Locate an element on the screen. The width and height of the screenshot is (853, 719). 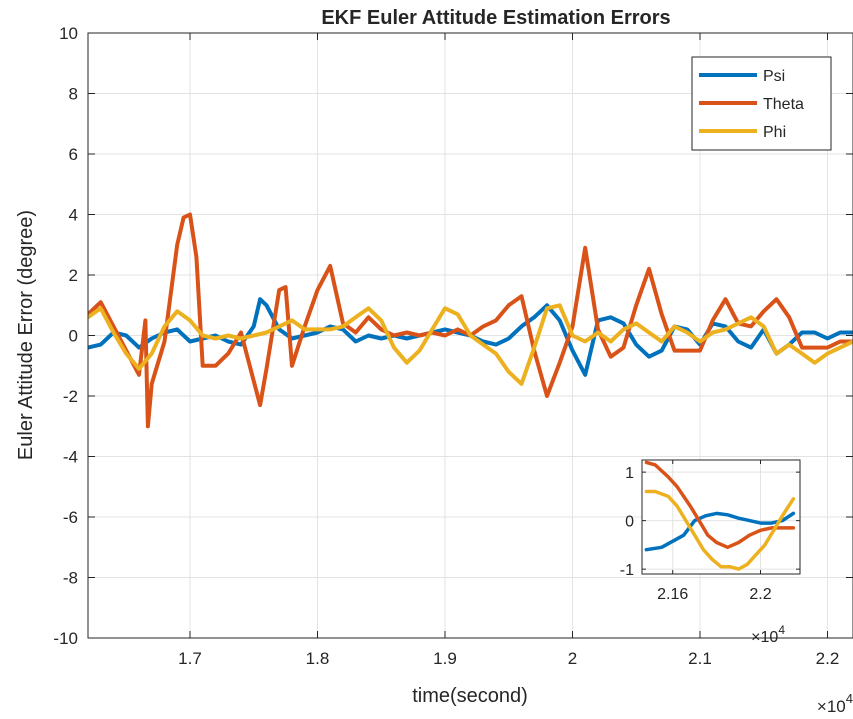
main-y-tick-label: 10 is located at coordinates (68, 33).